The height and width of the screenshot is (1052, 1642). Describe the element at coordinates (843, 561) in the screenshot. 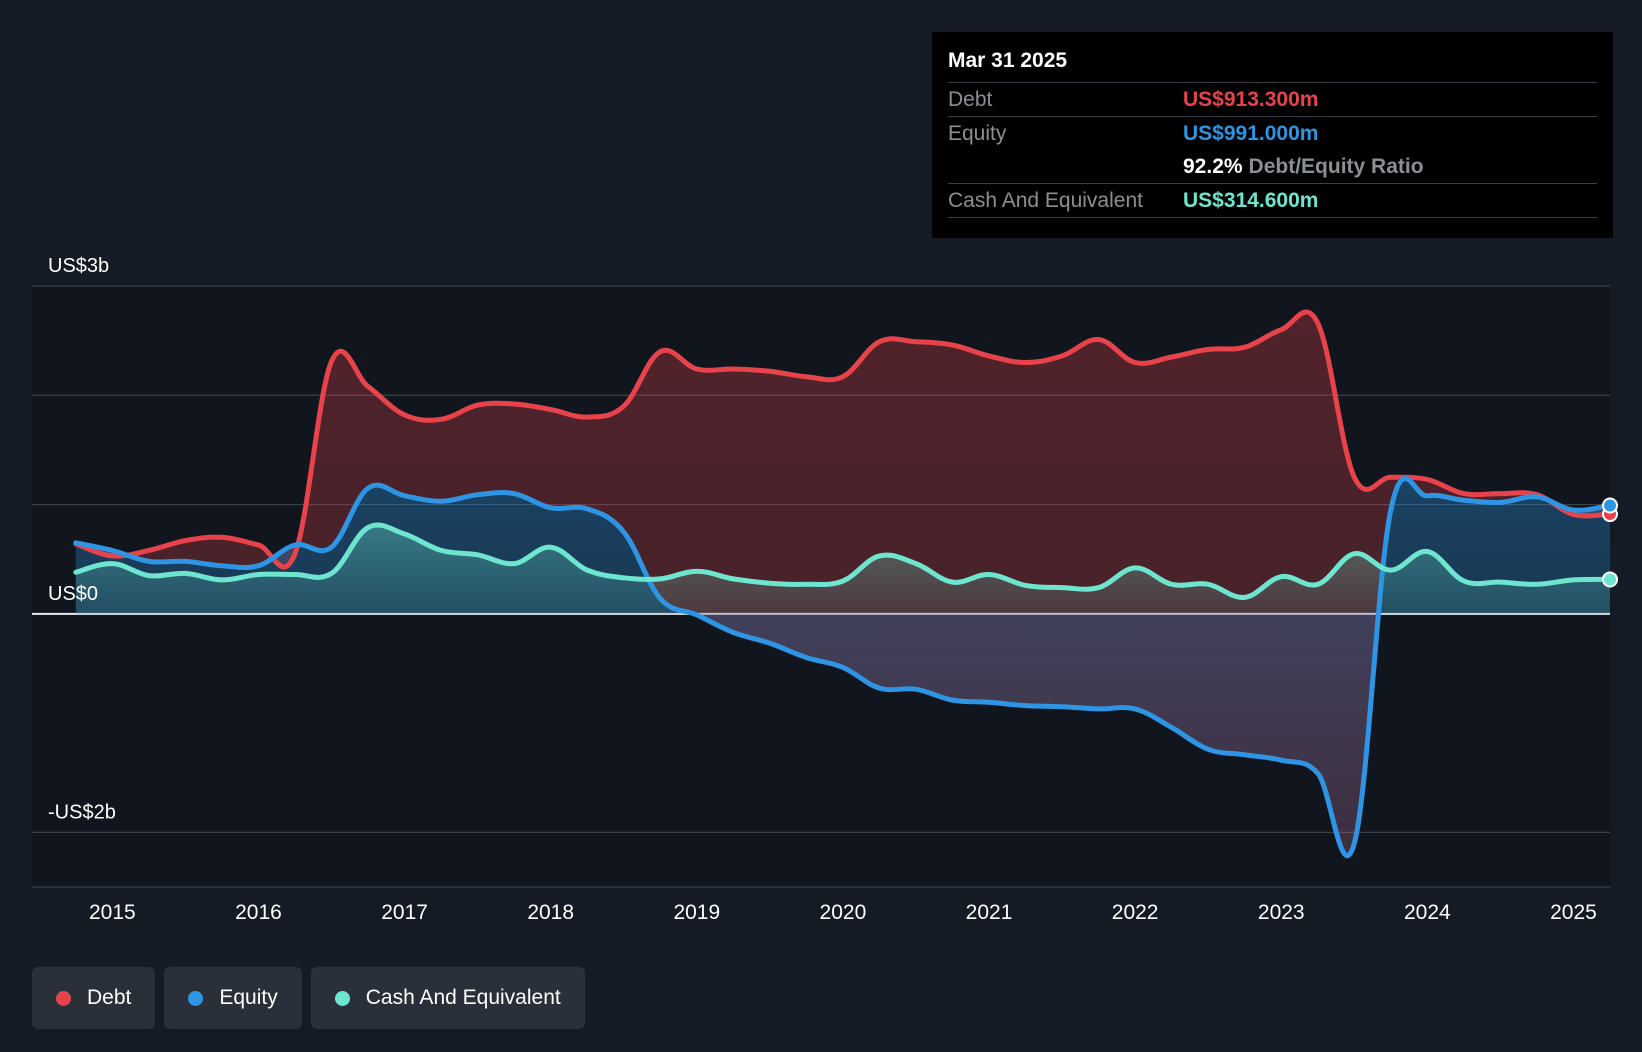

I see `cash-line` at that location.